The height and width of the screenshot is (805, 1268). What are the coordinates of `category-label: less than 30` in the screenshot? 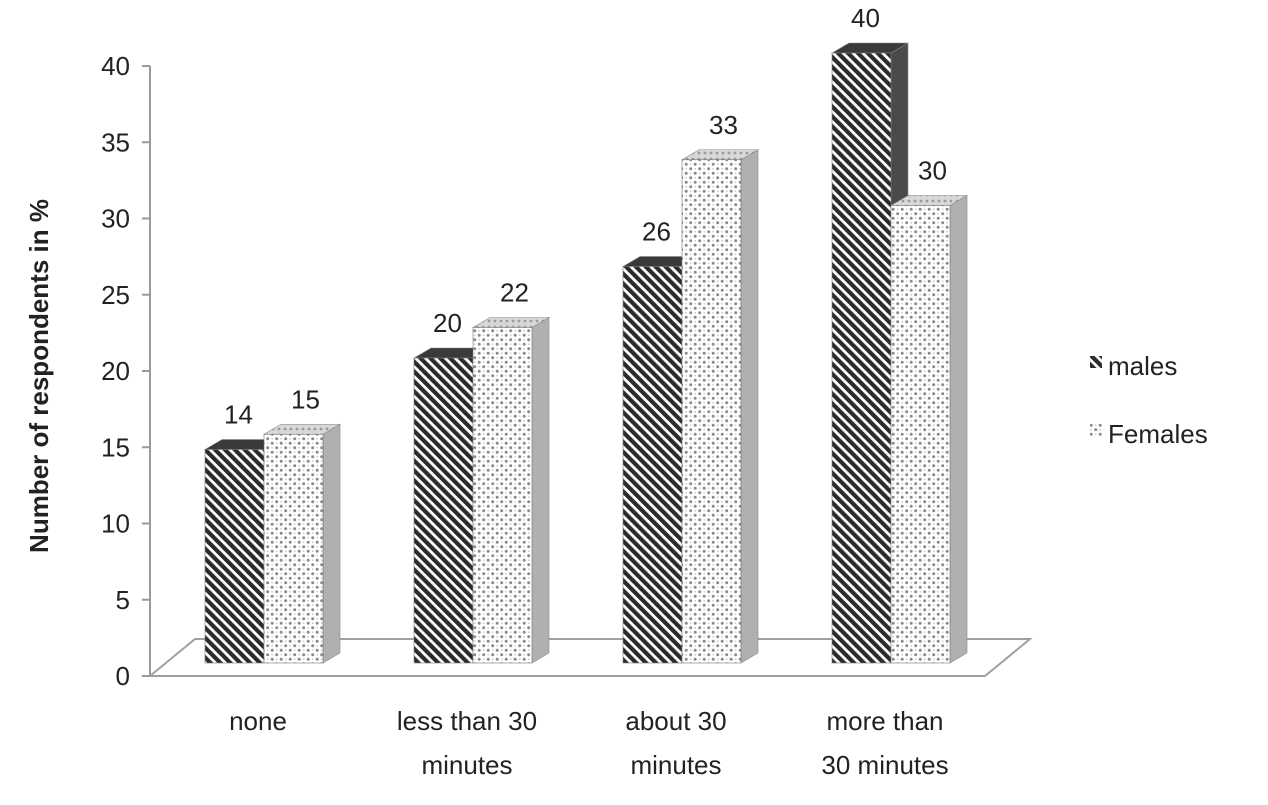 It's located at (467, 721).